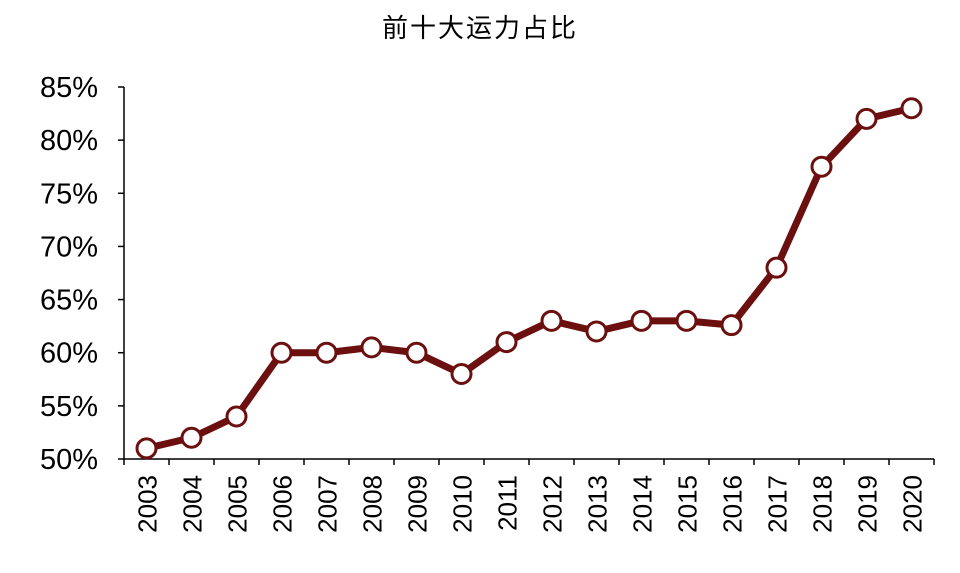  I want to click on y-tick-labels: 50% 55% 60% 65% 70% 75% 80% 85%, so click(69, 274).